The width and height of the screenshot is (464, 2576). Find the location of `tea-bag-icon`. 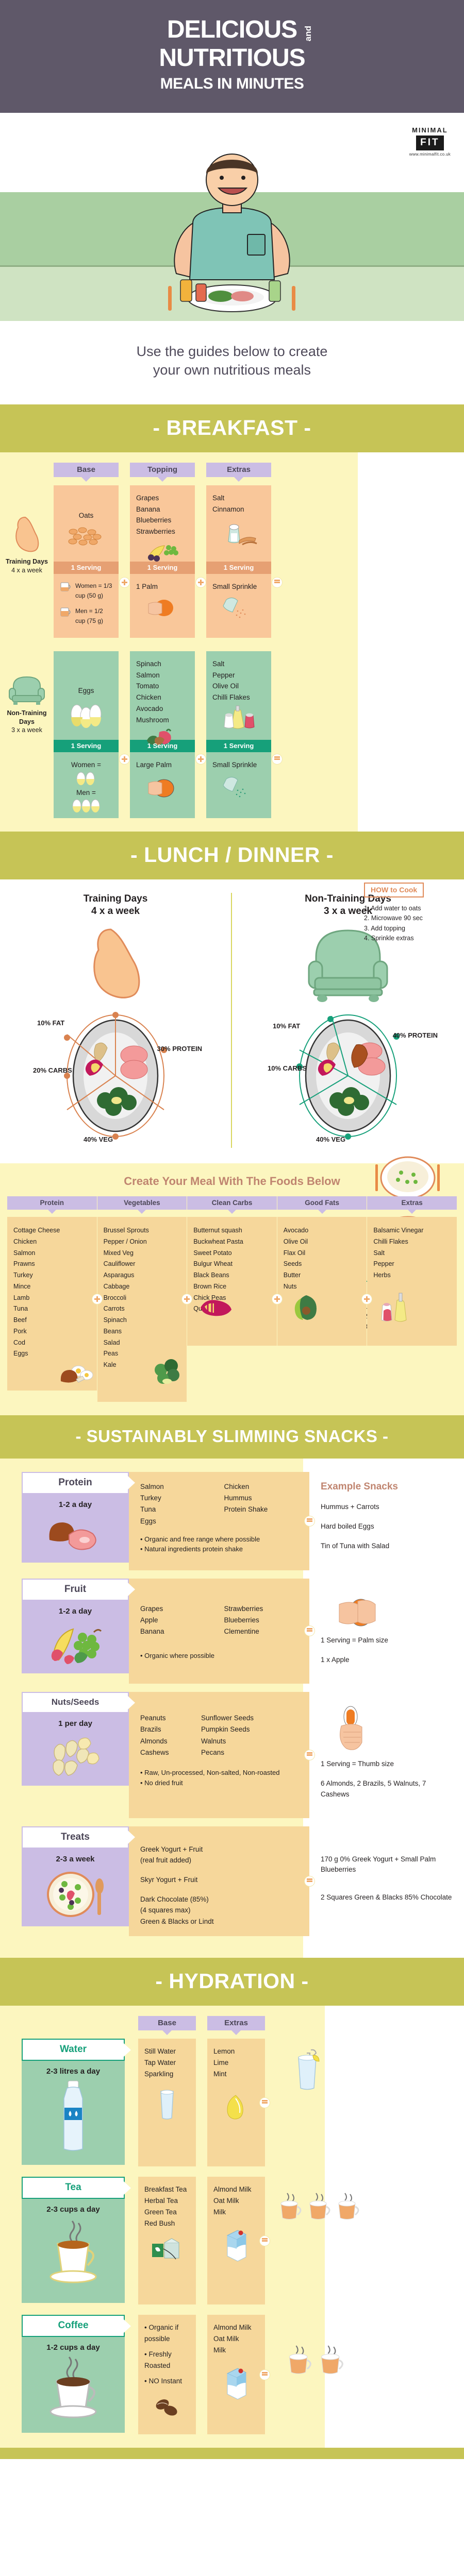

tea-bag-icon is located at coordinates (165, 2249).